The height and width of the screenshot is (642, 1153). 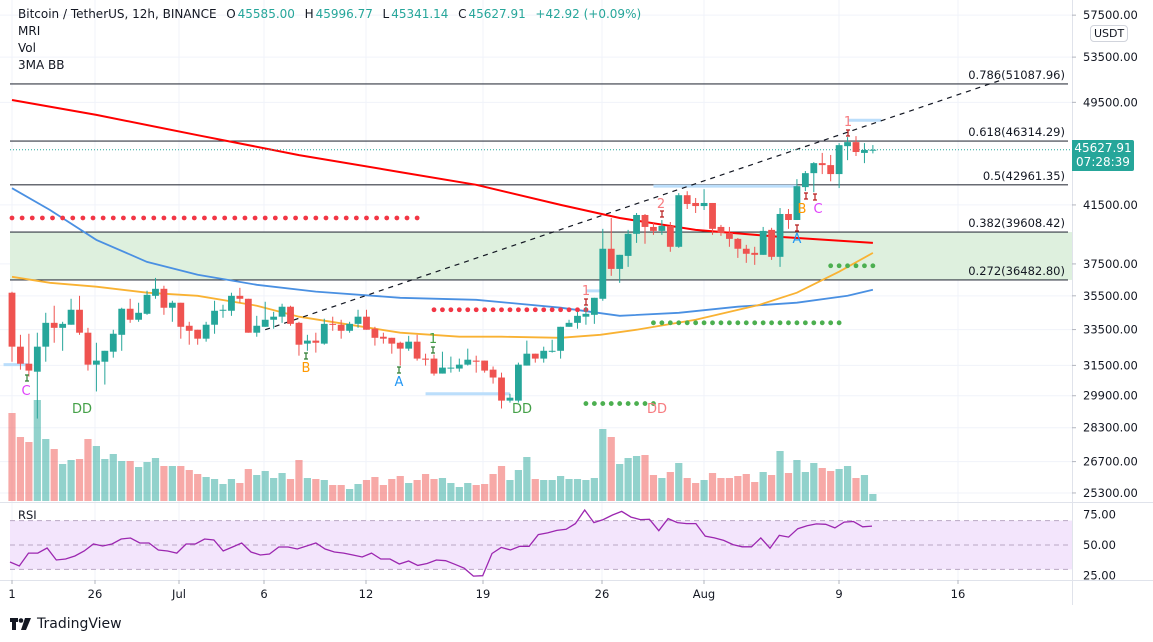 I want to click on indicator-mri: MRI, so click(x=29, y=31).